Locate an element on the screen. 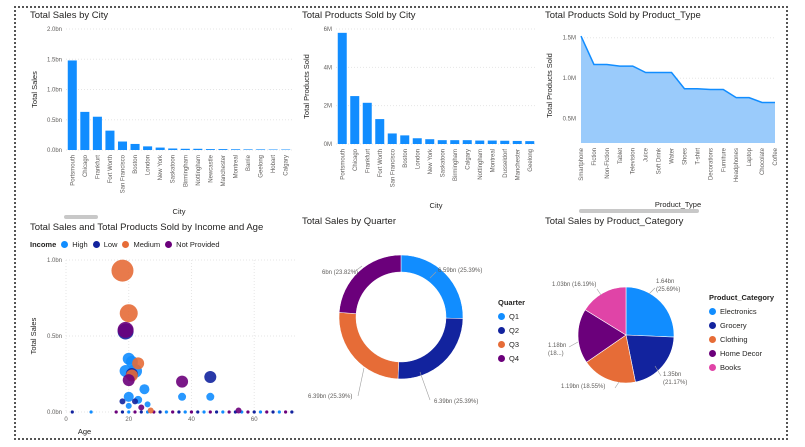 The image size is (805, 447). legend-item-clothing: Clothing is located at coordinates (741, 339).